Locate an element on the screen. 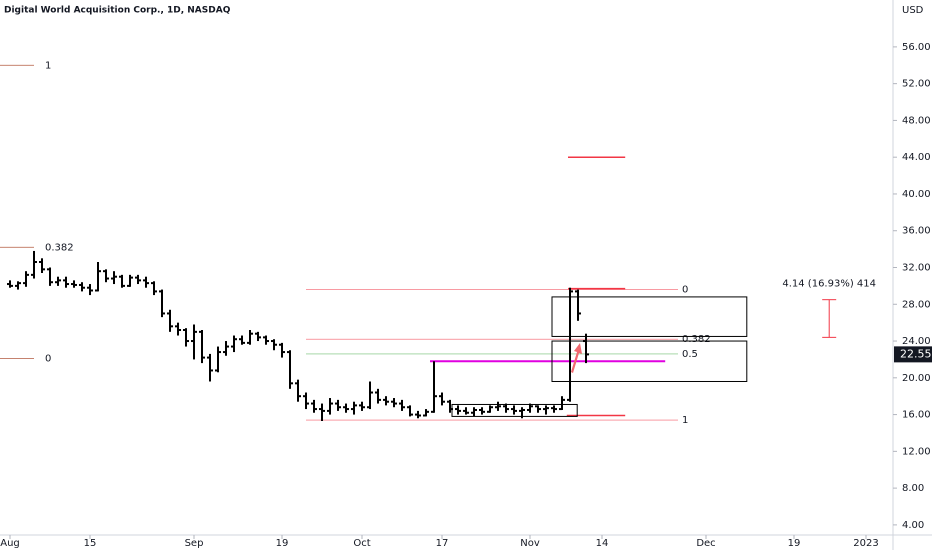  arrow is located at coordinates (576, 358).